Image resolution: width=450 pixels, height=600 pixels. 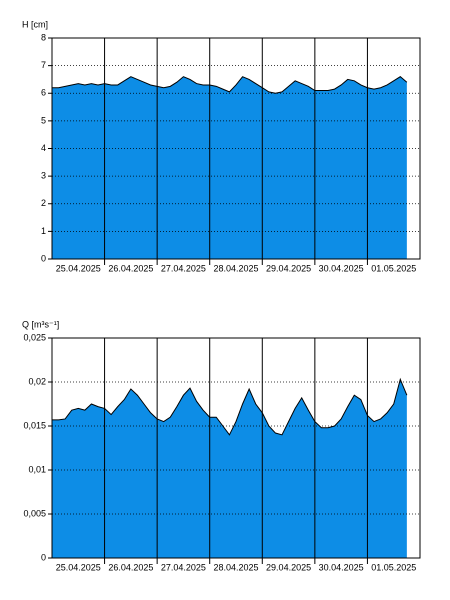 What do you see at coordinates (43, 231) in the screenshot?
I see `y-tick-label: 1` at bounding box center [43, 231].